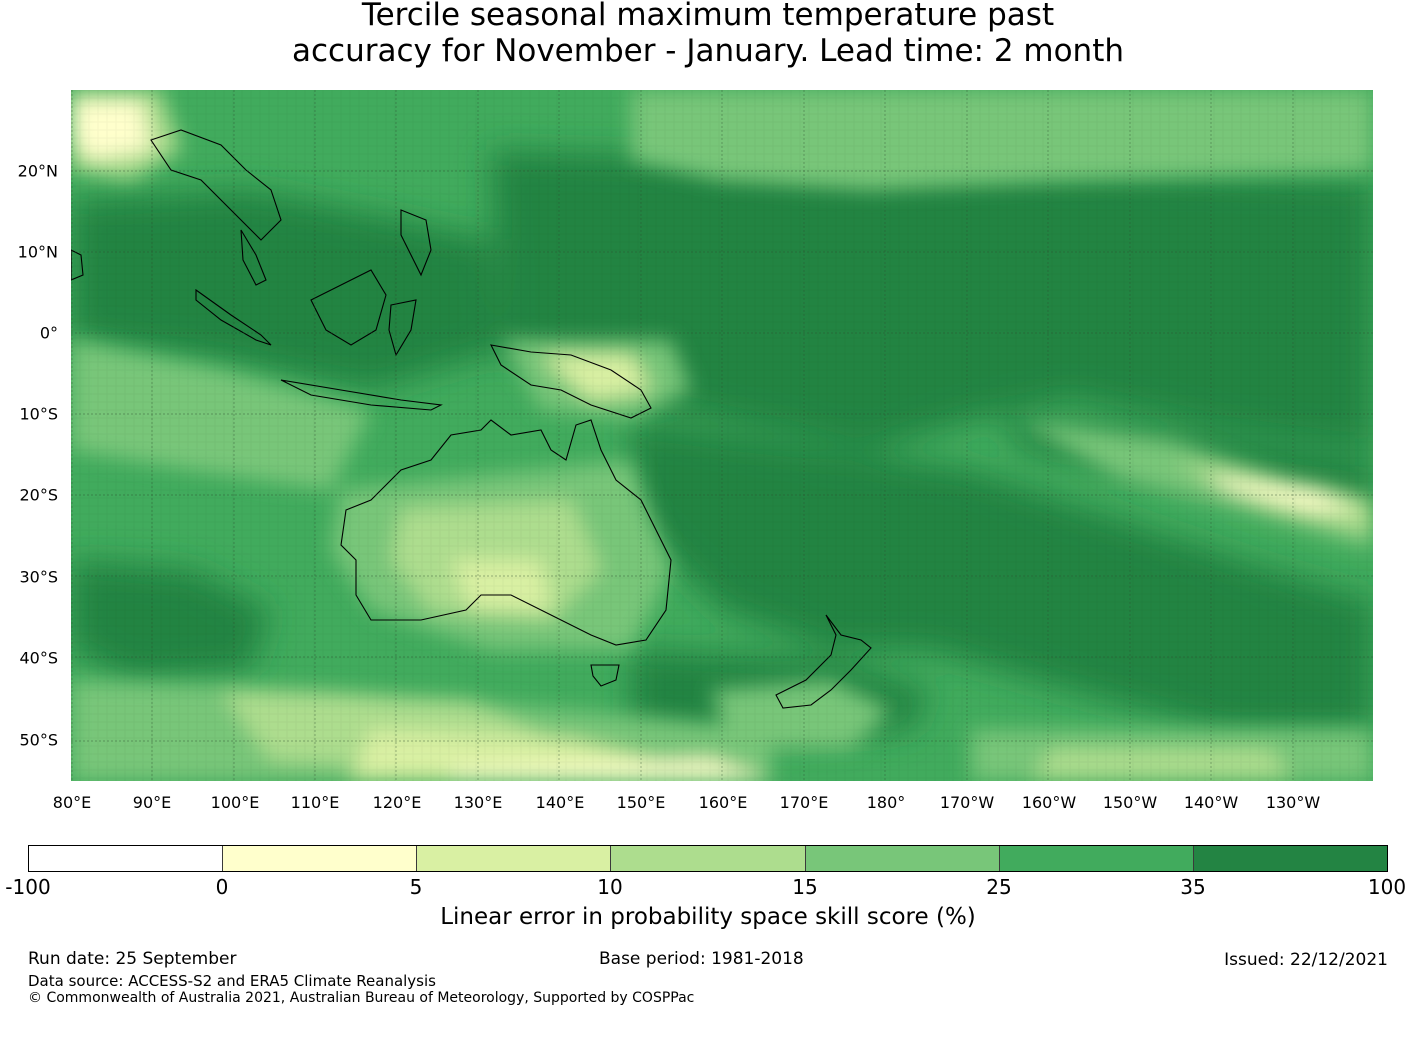 The height and width of the screenshot is (1050, 1416). What do you see at coordinates (571, 381) in the screenshot?
I see `new-guinea-coastline` at bounding box center [571, 381].